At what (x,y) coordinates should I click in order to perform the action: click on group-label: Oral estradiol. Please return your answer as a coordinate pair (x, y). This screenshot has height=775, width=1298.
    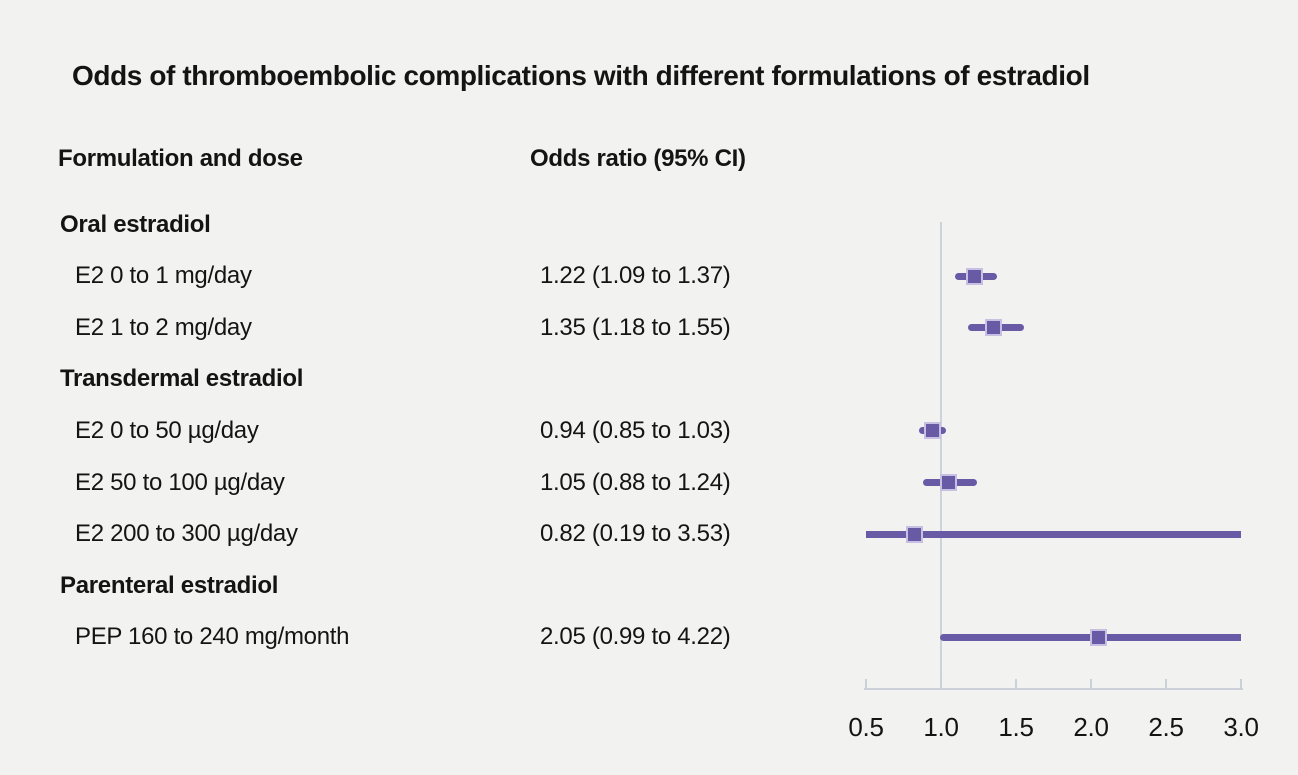
    Looking at the image, I should click on (135, 224).